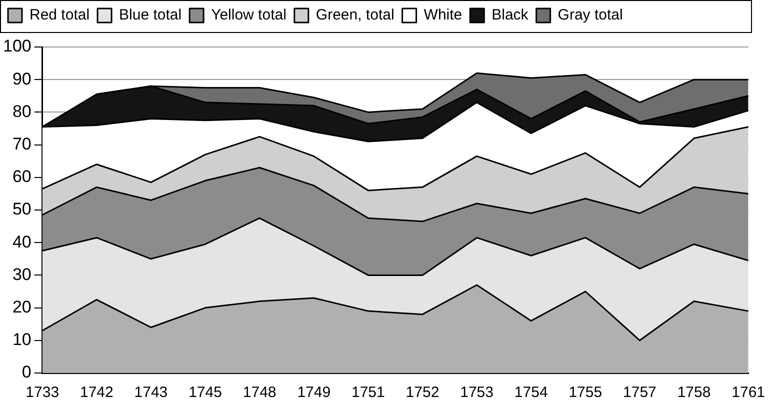 The height and width of the screenshot is (405, 768). I want to click on y-tick-label: 10, so click(22, 340).